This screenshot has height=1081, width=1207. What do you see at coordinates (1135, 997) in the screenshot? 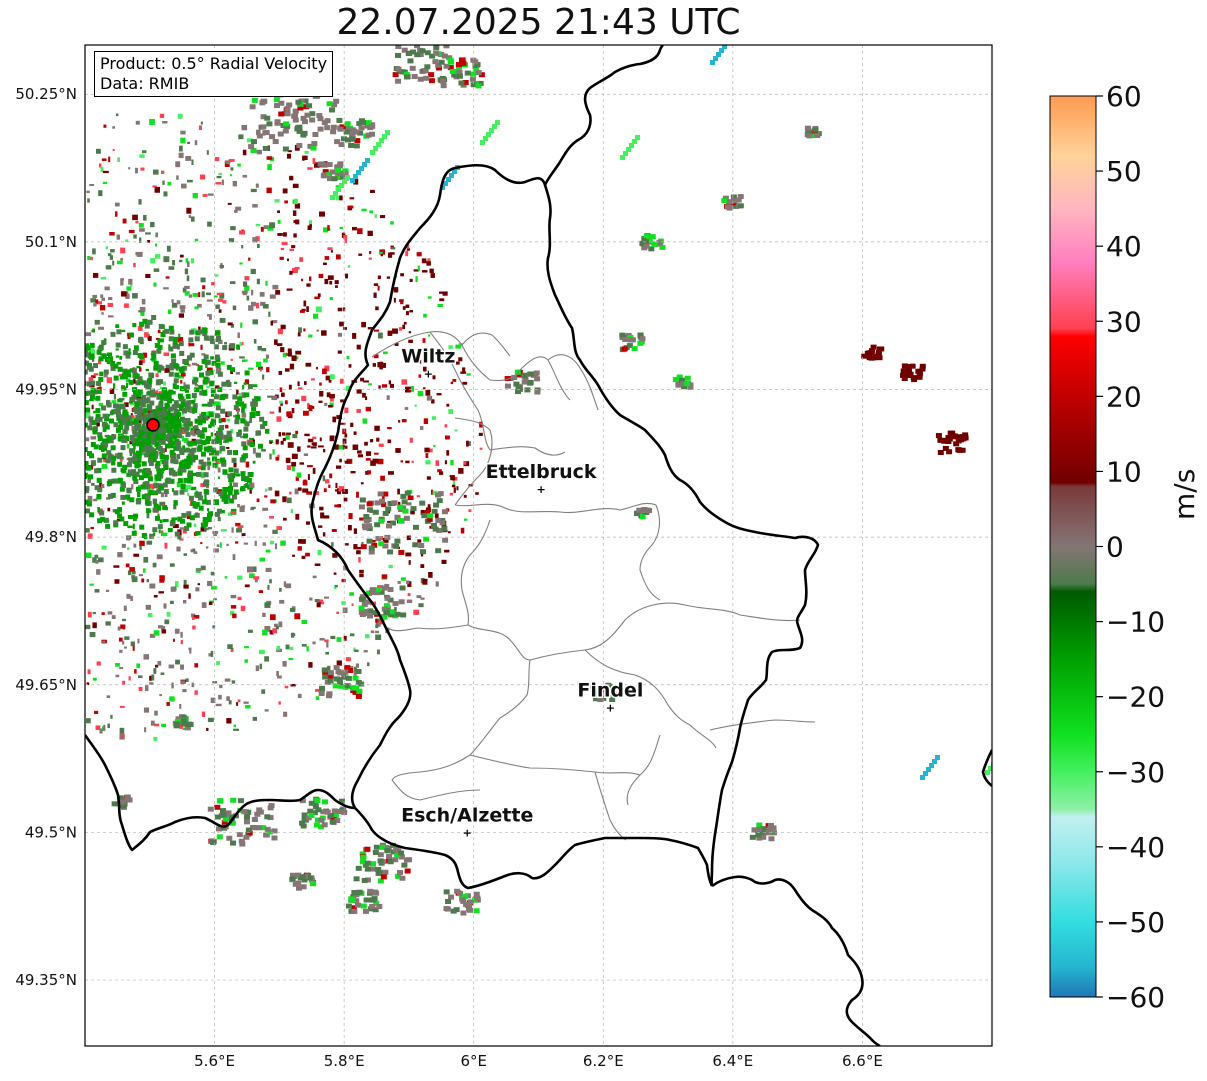
I see `colorbar-tick-label: −60` at bounding box center [1135, 997].